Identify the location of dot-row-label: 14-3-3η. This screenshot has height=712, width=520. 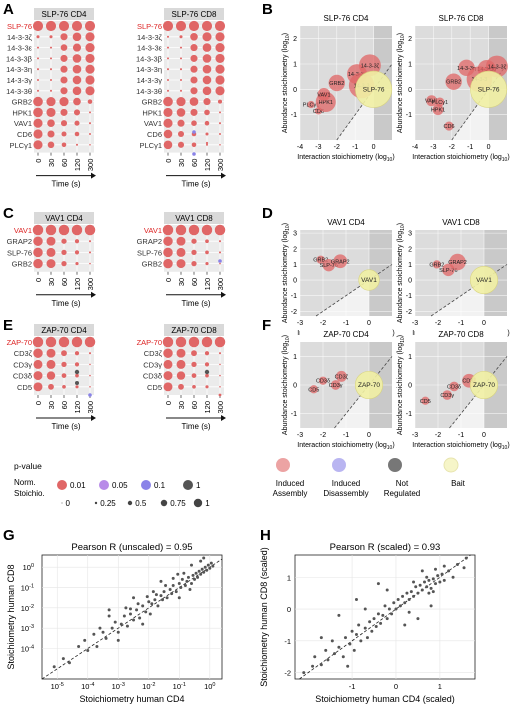
(149, 69).